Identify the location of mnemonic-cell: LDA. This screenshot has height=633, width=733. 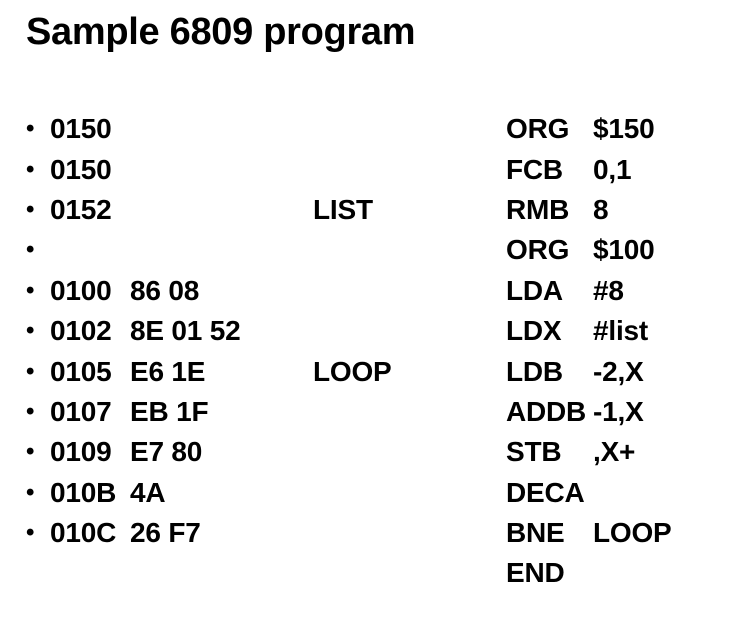
(534, 290).